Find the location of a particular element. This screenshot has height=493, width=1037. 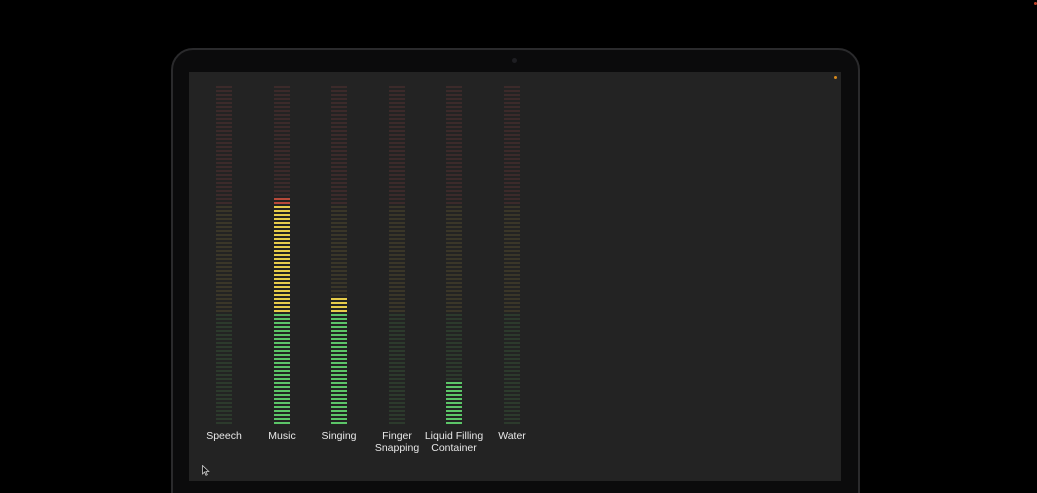

meter-label: Music is located at coordinates (282, 436).